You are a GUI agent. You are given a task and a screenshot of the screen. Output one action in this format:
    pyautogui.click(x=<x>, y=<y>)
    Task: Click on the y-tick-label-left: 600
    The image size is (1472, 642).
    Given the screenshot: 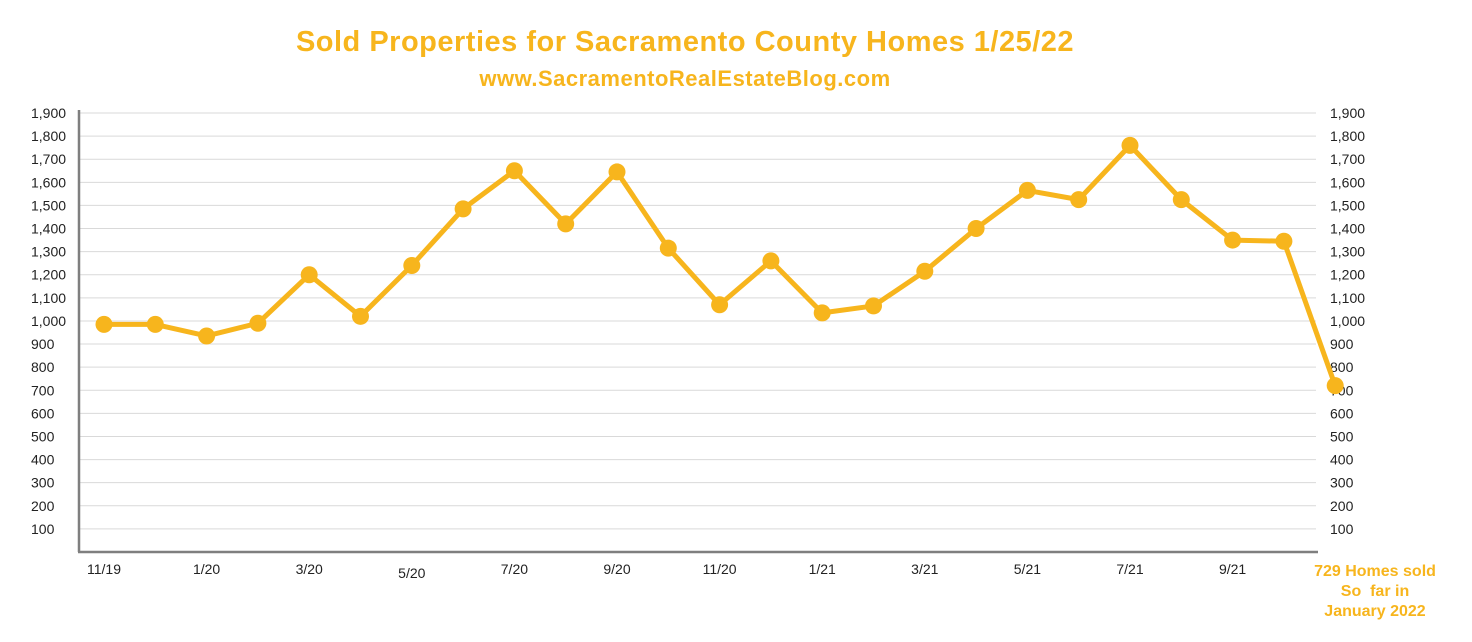 What is the action you would take?
    pyautogui.click(x=43, y=413)
    